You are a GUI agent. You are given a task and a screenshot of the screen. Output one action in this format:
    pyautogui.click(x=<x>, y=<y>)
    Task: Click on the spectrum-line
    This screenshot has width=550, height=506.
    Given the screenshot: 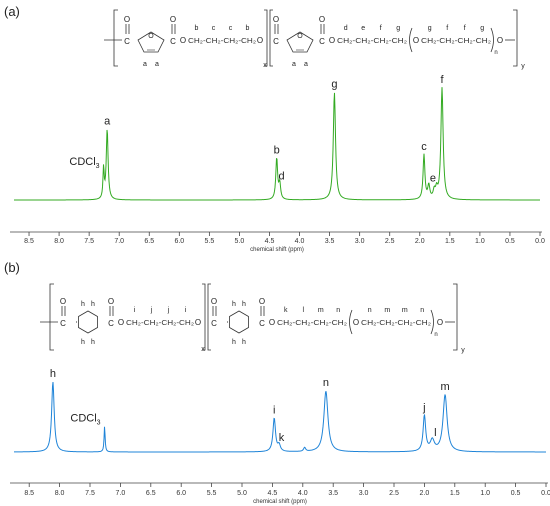 What is the action you would take?
    pyautogui.click(x=280, y=417)
    